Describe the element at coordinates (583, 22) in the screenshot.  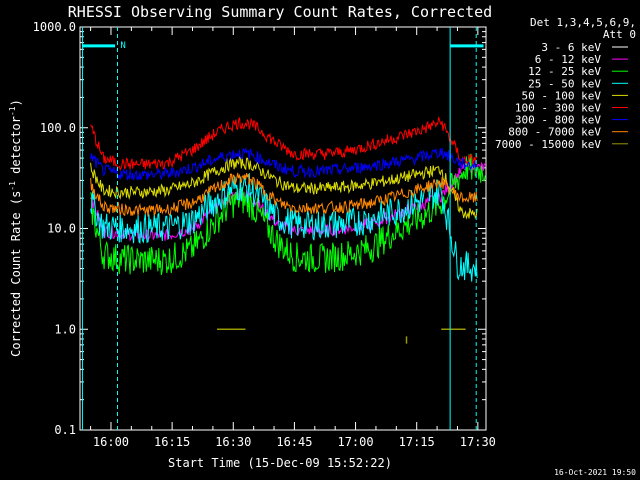
I see `legend-header-line: Det 1,3,4,5,6,9,` at that location.